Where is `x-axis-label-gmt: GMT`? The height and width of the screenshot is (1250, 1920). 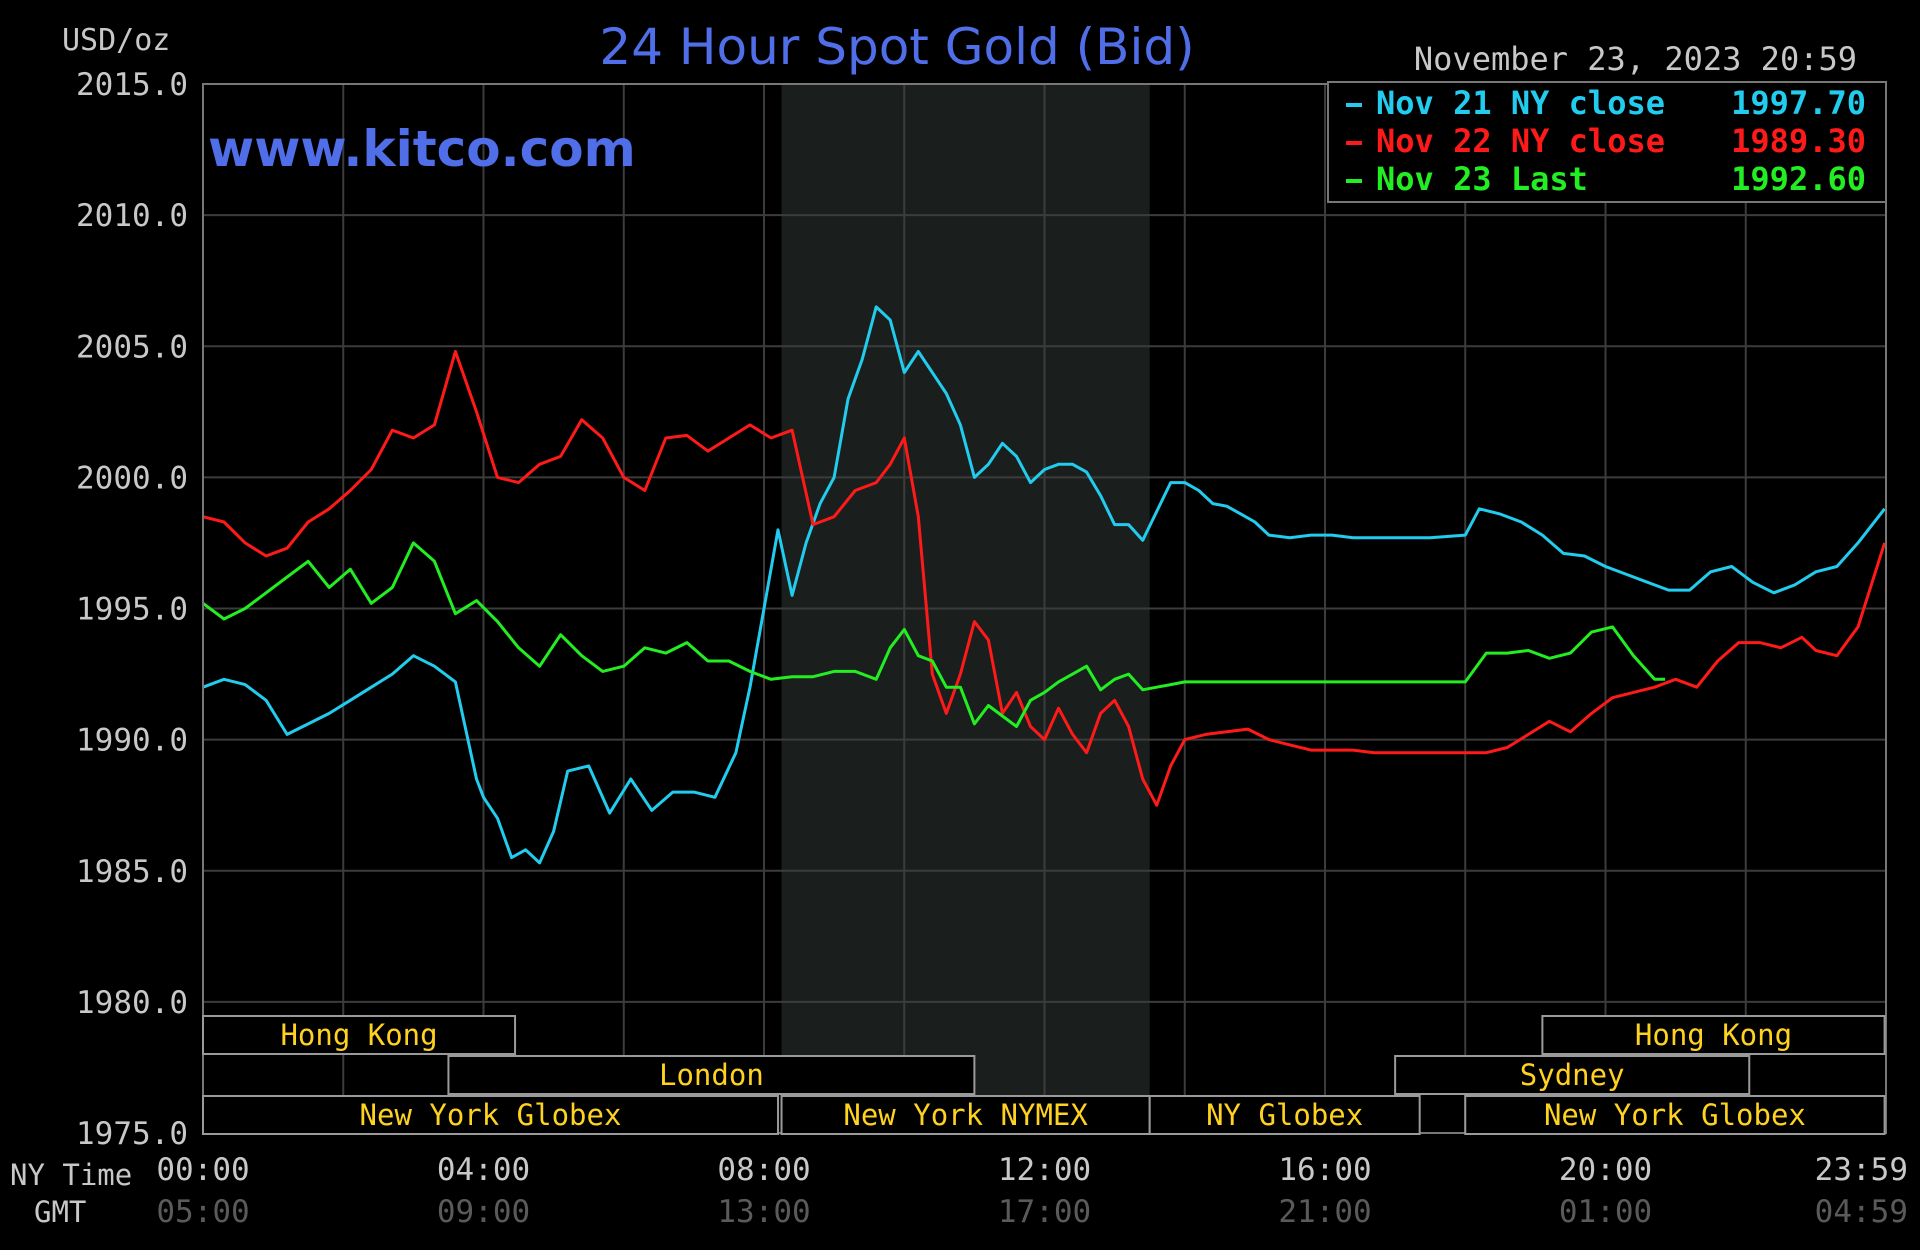 x-axis-label-gmt: GMT is located at coordinates (60, 1212).